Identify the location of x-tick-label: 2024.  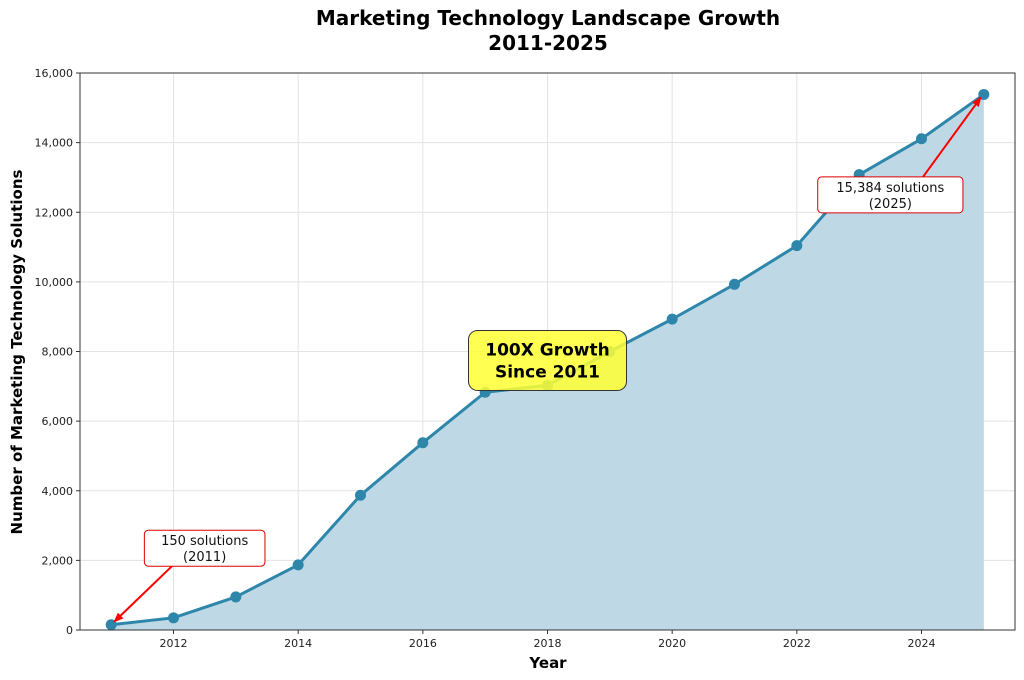
(922, 643).